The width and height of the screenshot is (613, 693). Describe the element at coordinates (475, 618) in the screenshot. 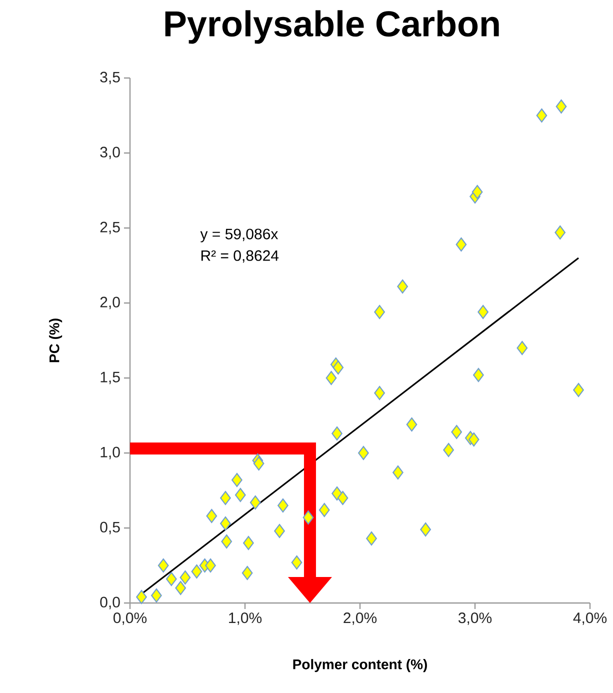

I see `x-tick-label: 3,0%` at that location.